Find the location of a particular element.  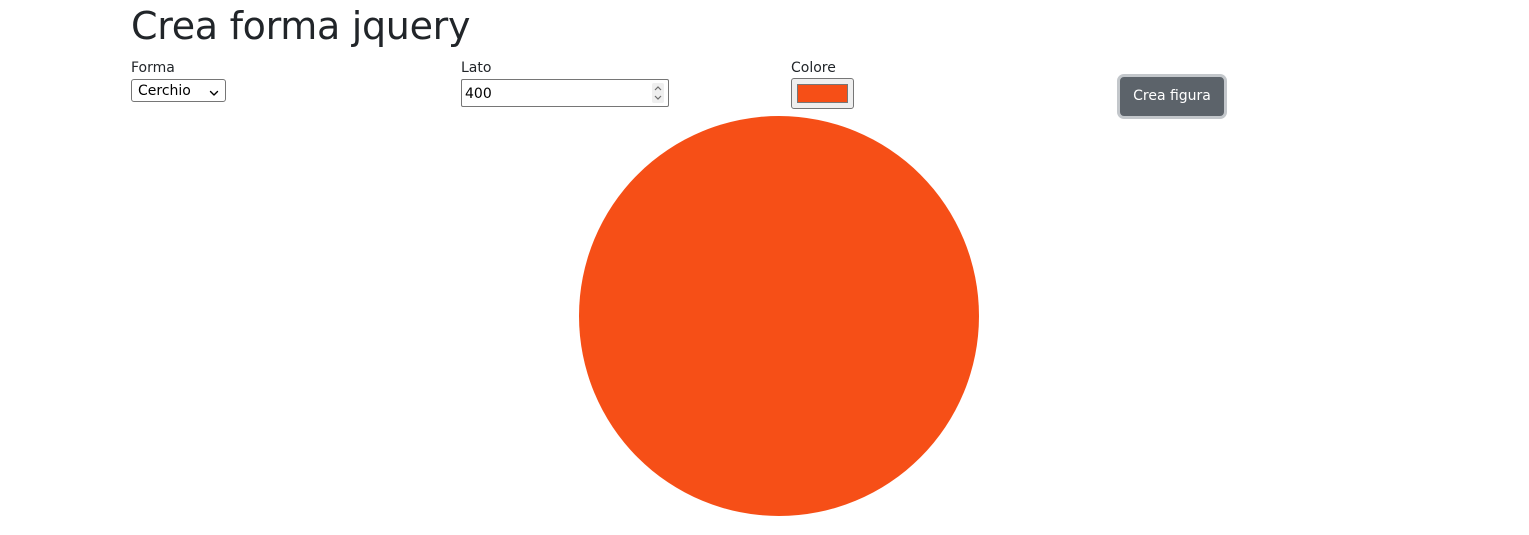

shape-select: Cerchio is located at coordinates (178, 90).